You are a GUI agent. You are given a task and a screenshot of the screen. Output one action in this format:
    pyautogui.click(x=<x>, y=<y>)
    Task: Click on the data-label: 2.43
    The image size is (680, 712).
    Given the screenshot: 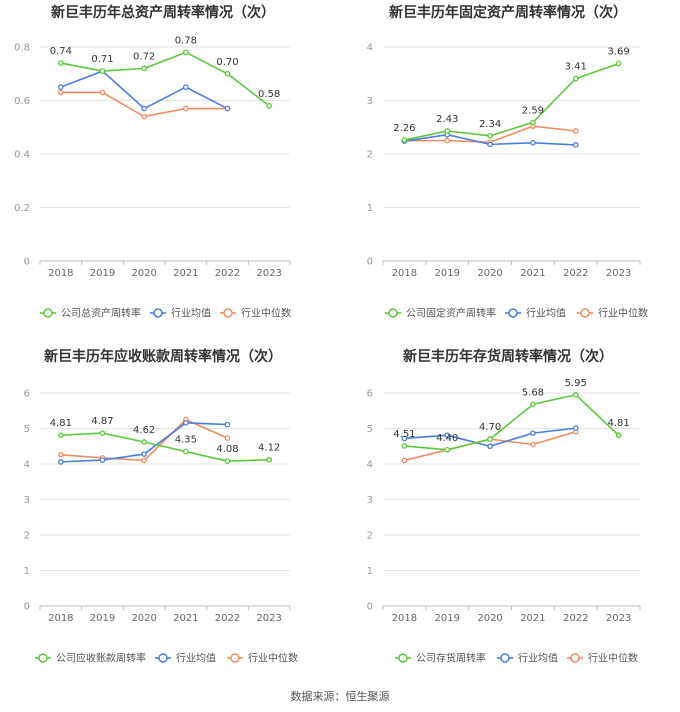 What is the action you would take?
    pyautogui.click(x=447, y=119)
    